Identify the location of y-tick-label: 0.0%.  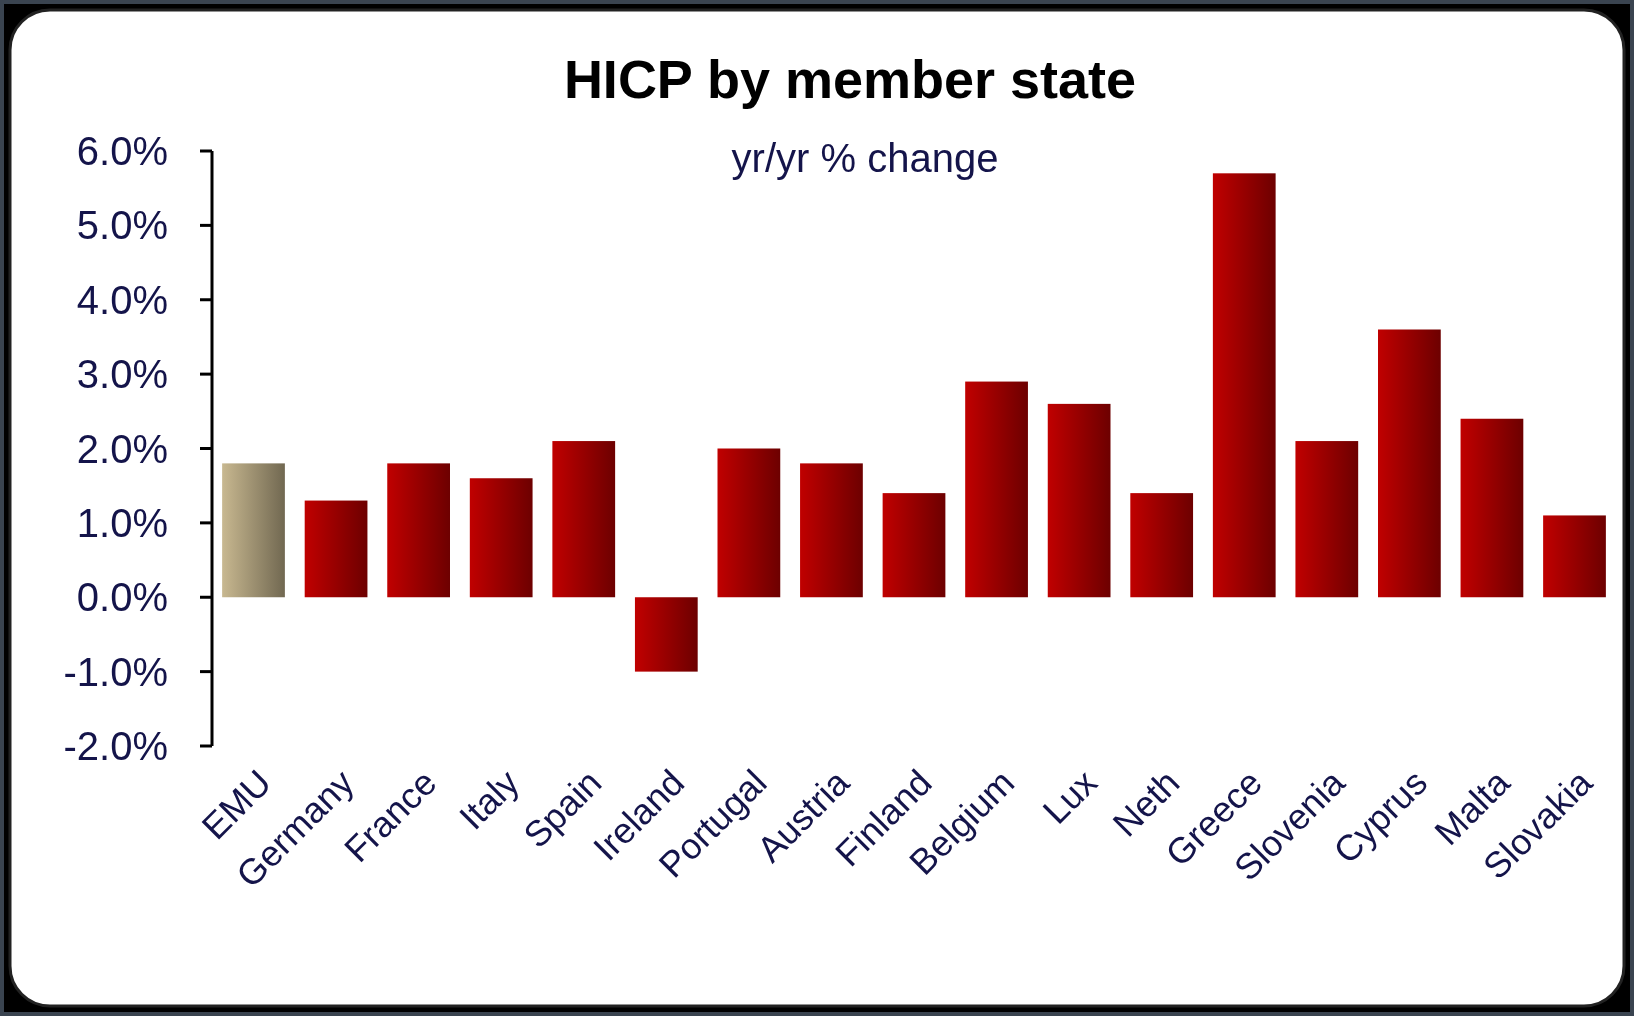
(122, 597).